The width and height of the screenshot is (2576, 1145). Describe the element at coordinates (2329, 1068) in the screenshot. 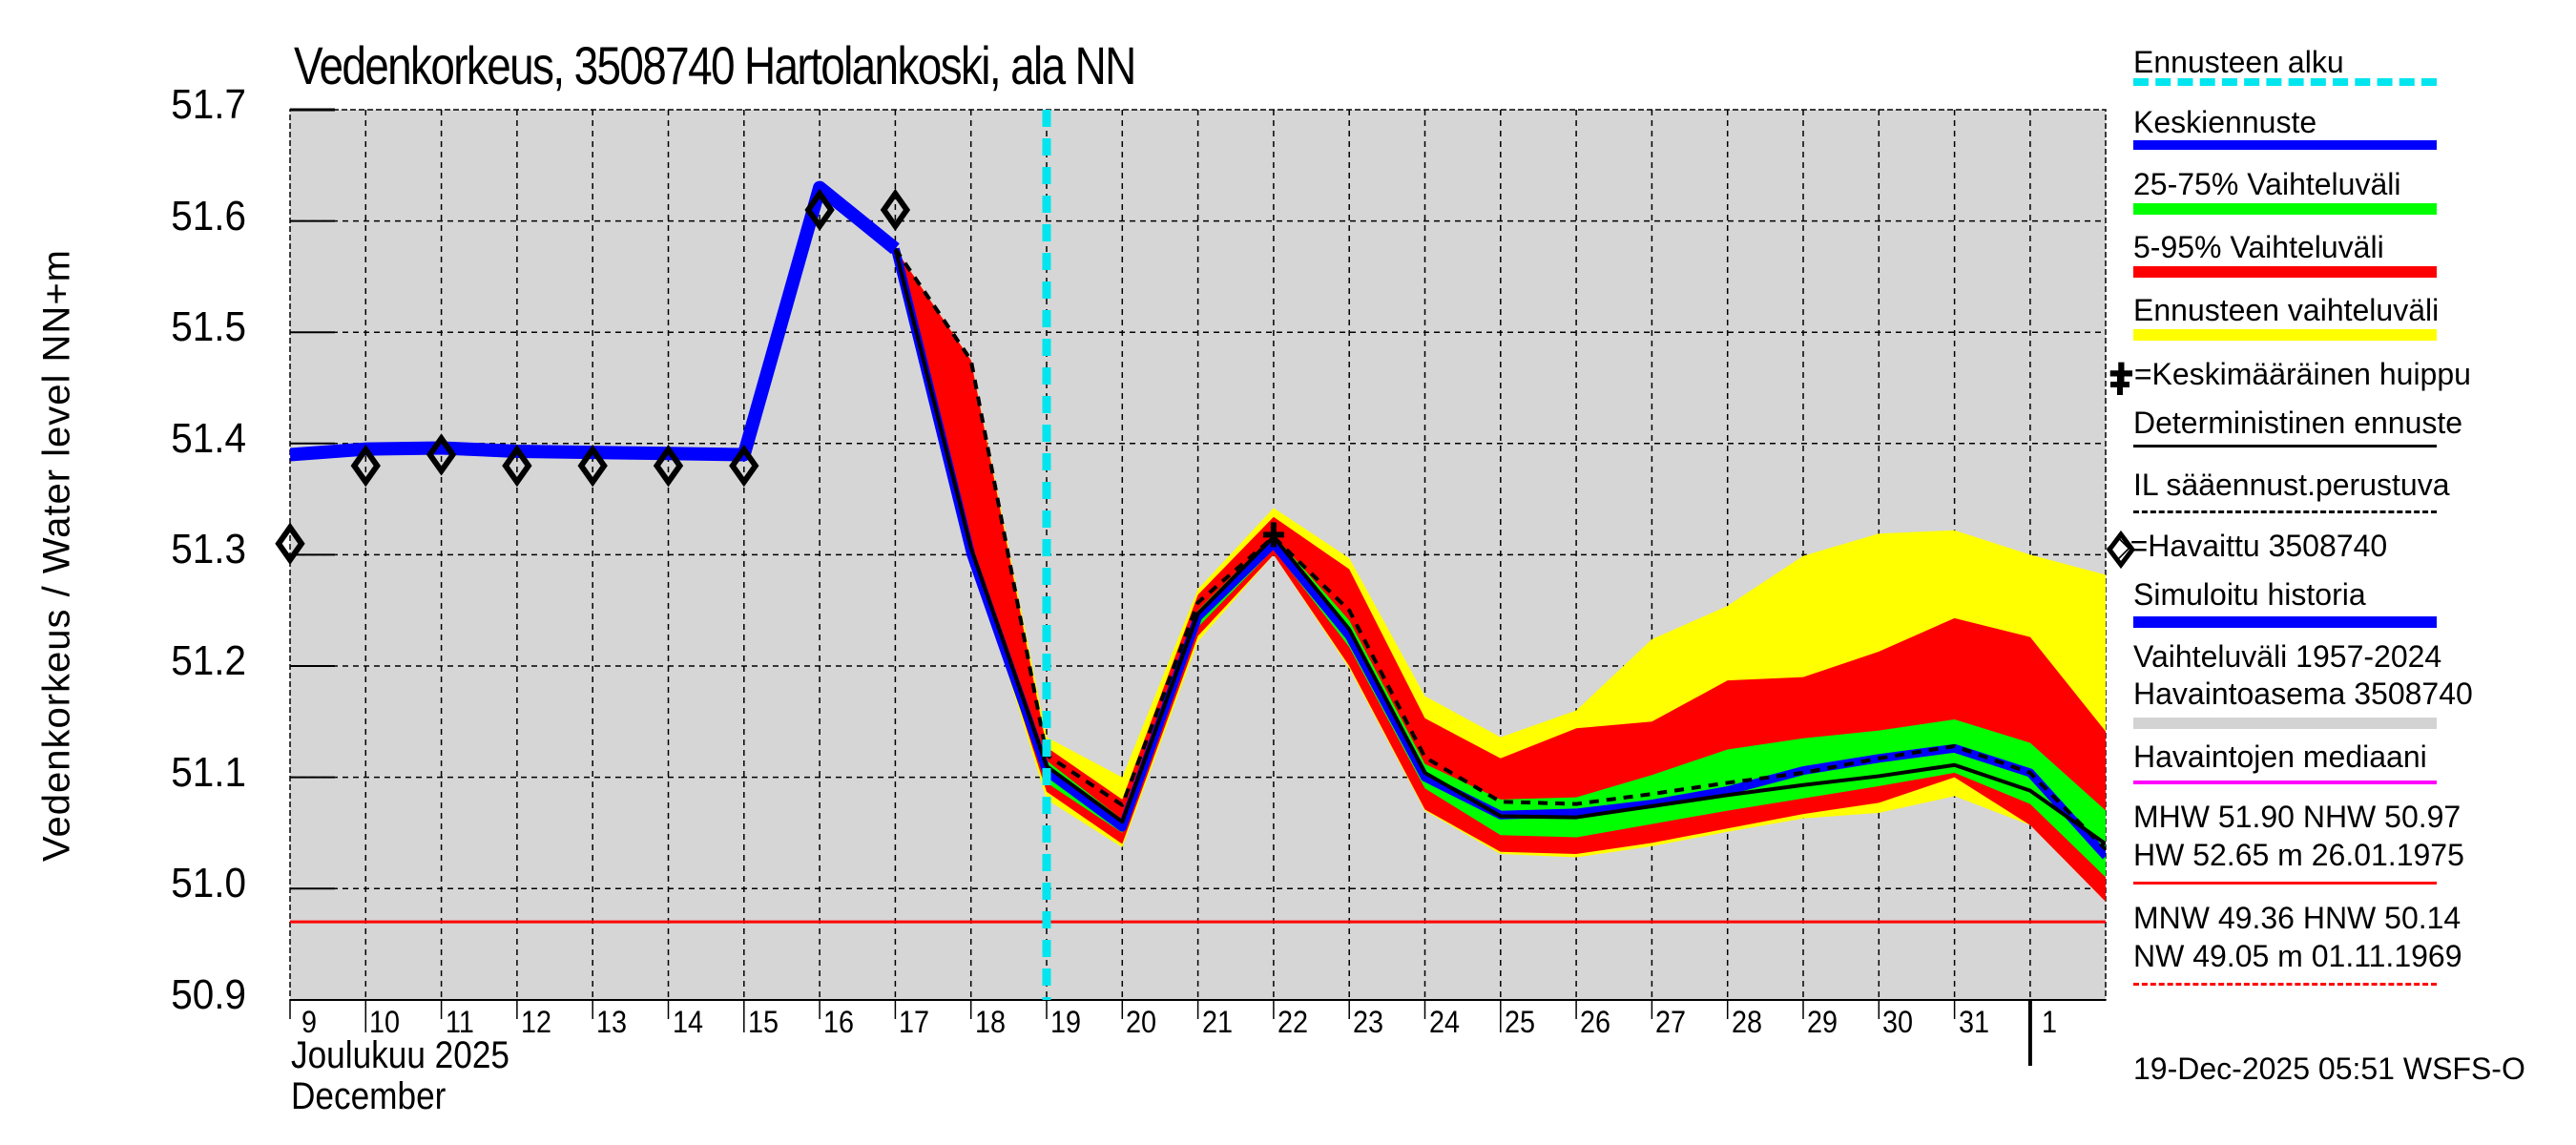

I see `timestamp: 19-Dec-2025 05:51 WSFS-O` at that location.